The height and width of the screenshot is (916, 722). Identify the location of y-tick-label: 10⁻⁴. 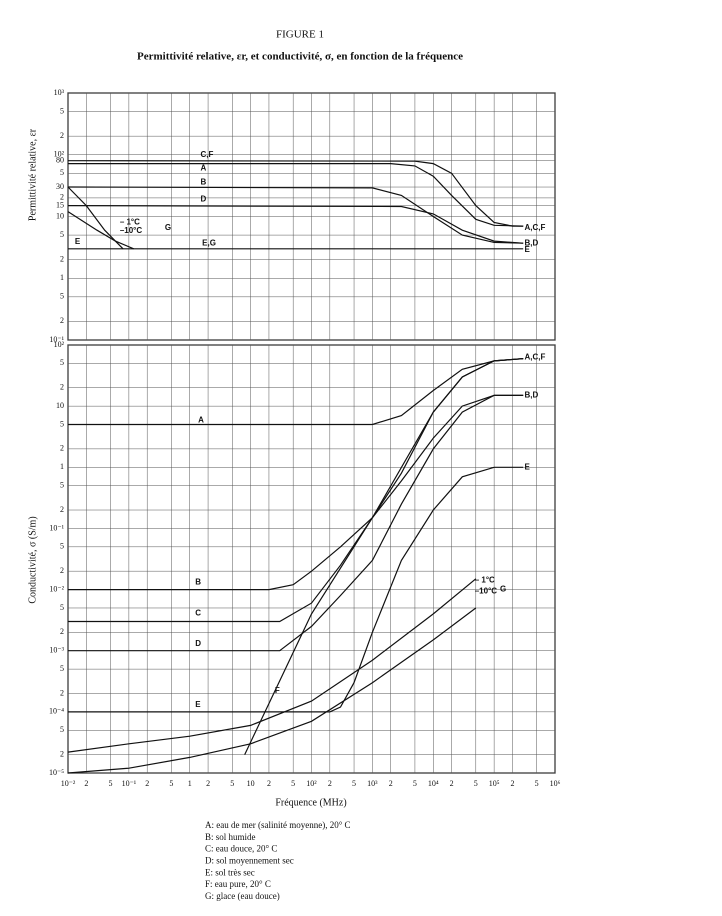
(56, 711).